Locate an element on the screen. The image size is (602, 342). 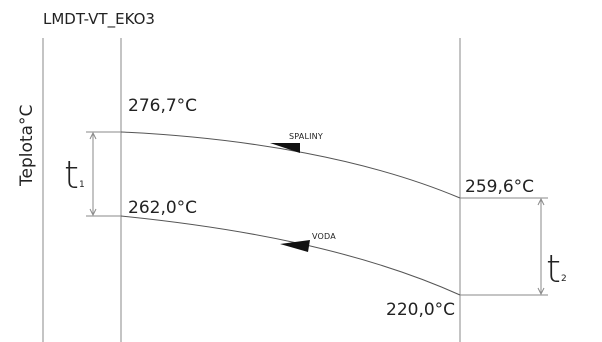
dim-left-arrow-up is located at coordinates (93, 135).